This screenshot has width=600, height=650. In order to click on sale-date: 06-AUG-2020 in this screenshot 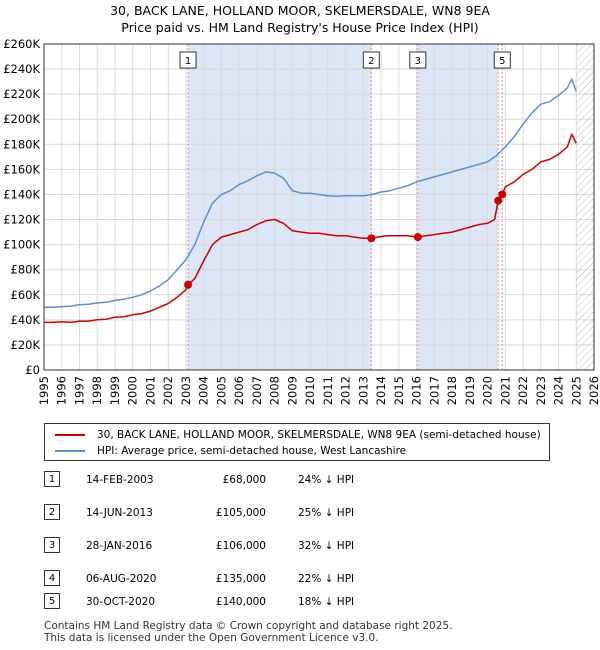, I will do `click(121, 579)`.